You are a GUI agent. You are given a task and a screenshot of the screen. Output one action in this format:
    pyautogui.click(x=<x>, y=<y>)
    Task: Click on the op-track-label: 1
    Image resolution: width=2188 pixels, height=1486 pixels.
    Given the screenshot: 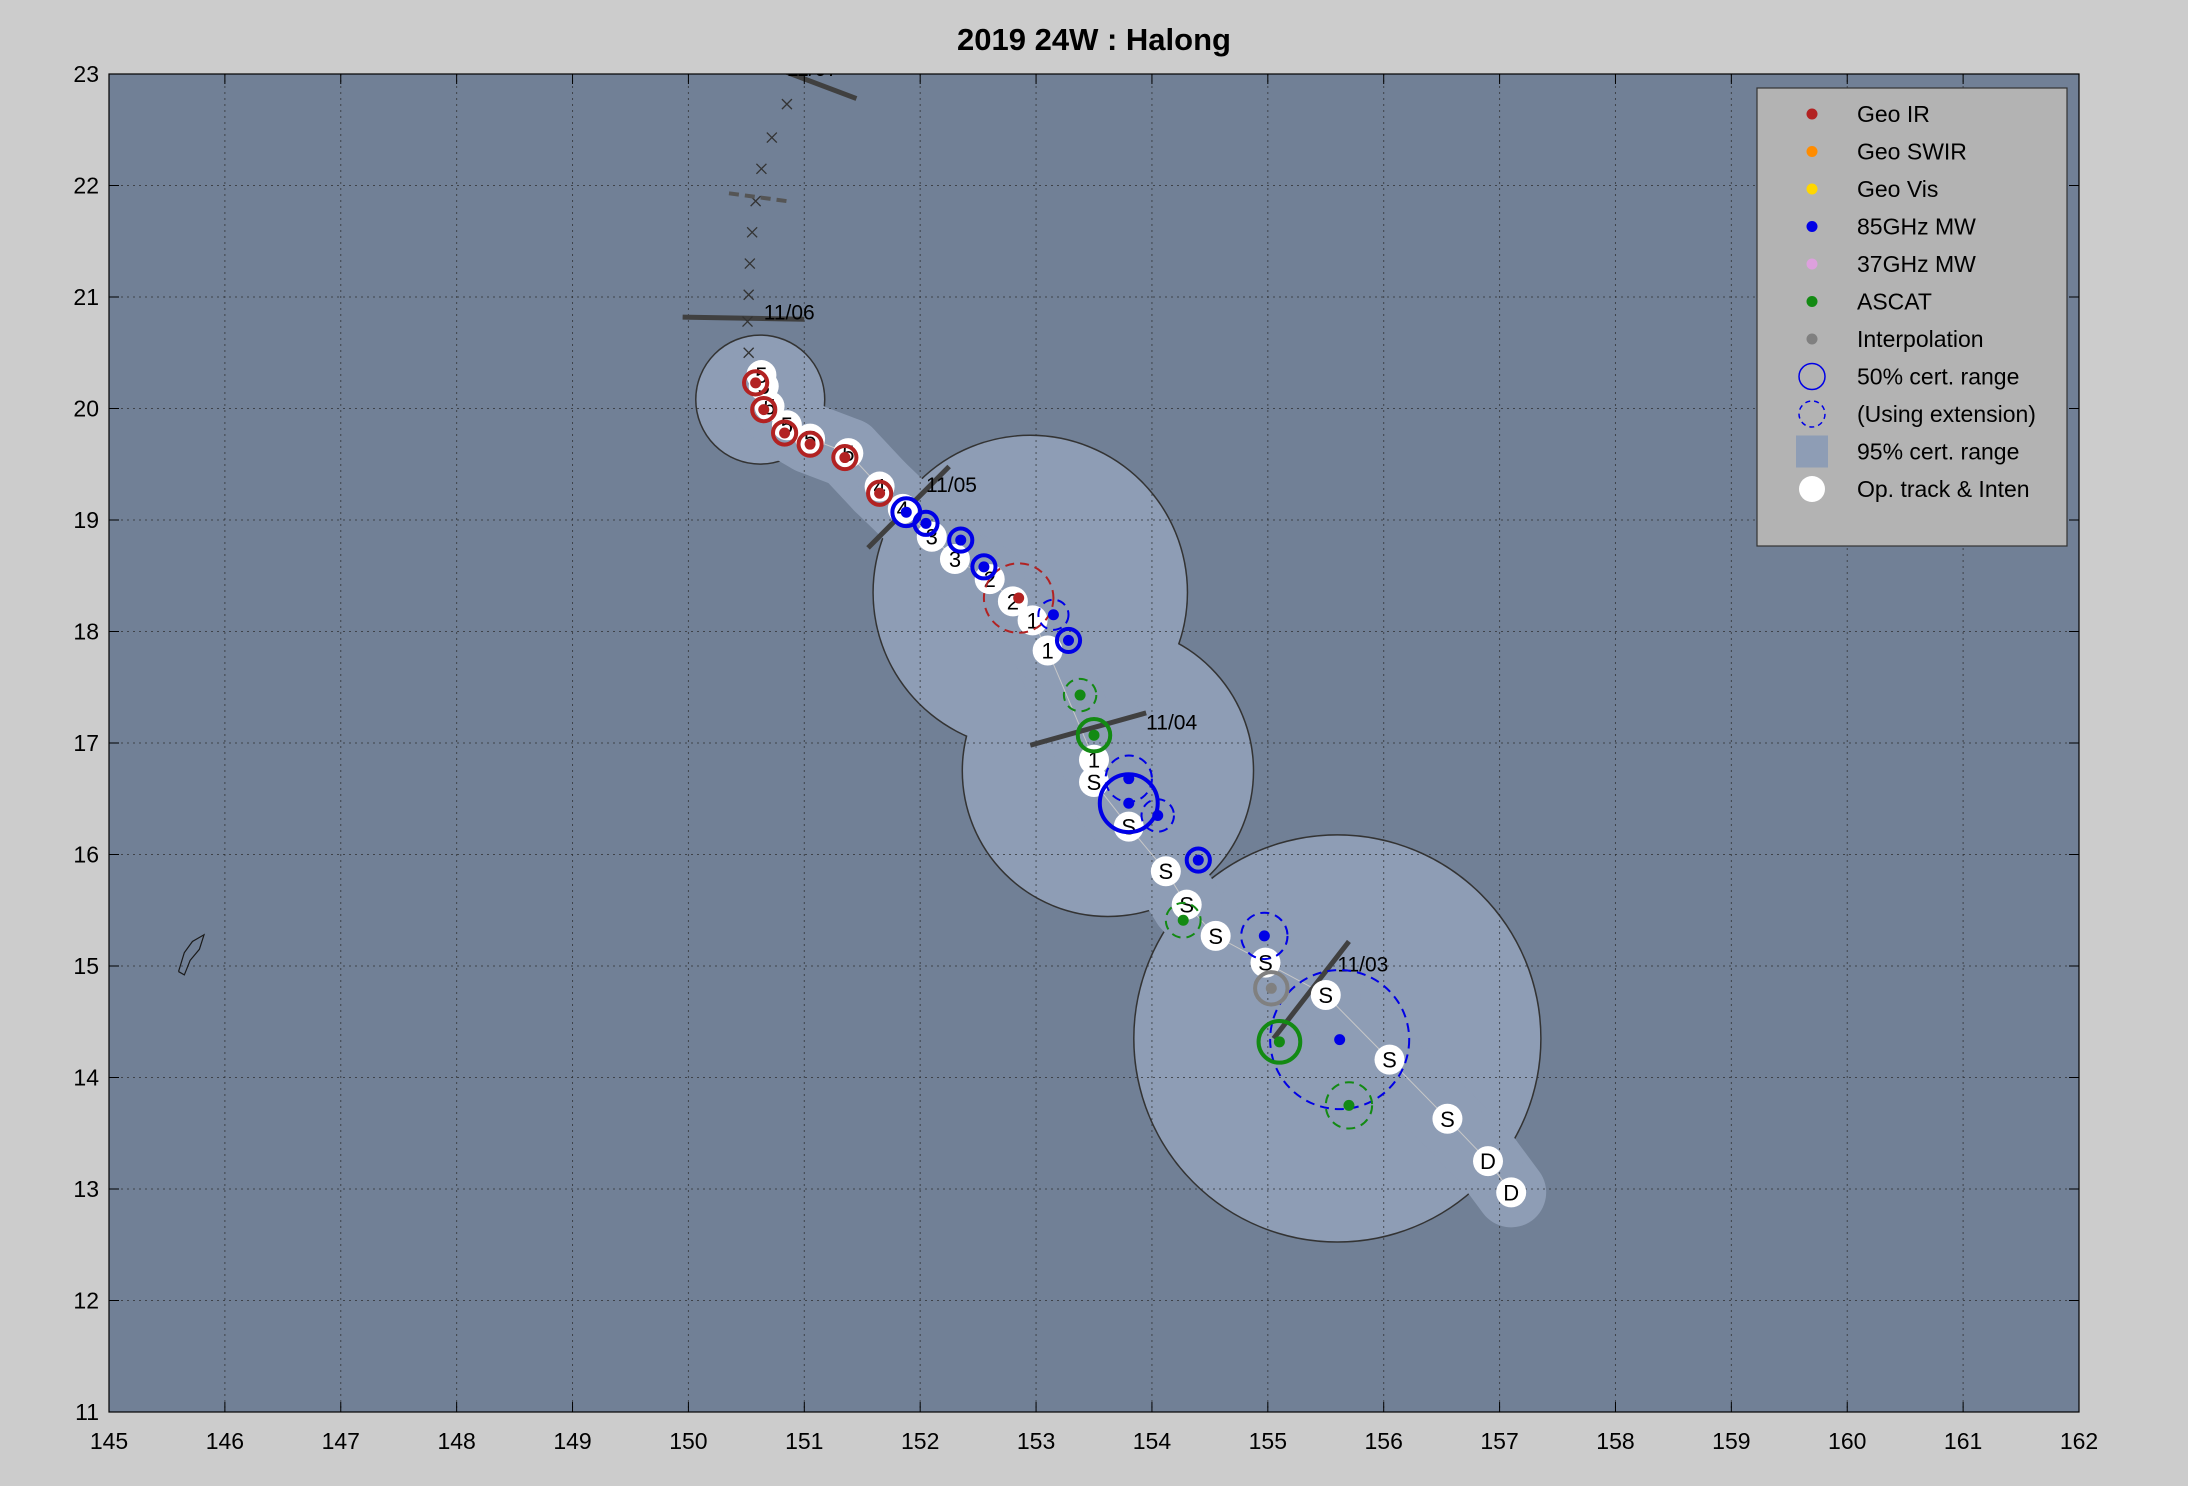 What is the action you would take?
    pyautogui.click(x=1048, y=650)
    